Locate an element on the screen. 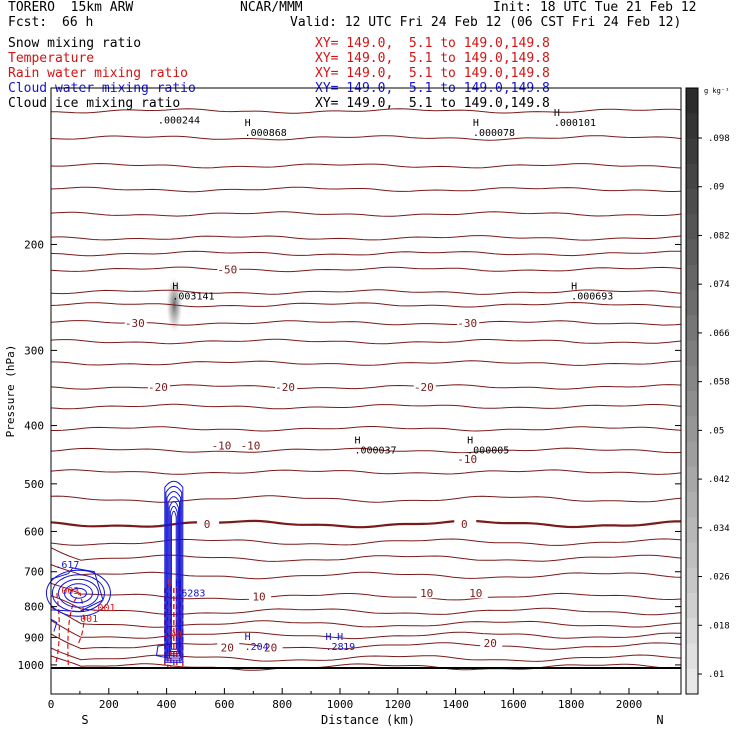  isotherm-label-0: 0 is located at coordinates (207, 524).